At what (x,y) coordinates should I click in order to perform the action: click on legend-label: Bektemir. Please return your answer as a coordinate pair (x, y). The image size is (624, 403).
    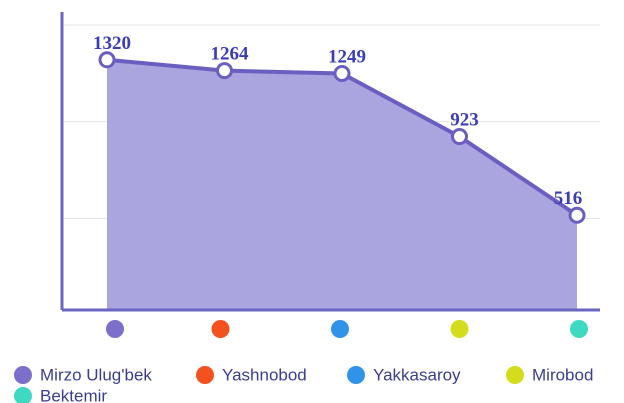
    Looking at the image, I should click on (73, 394).